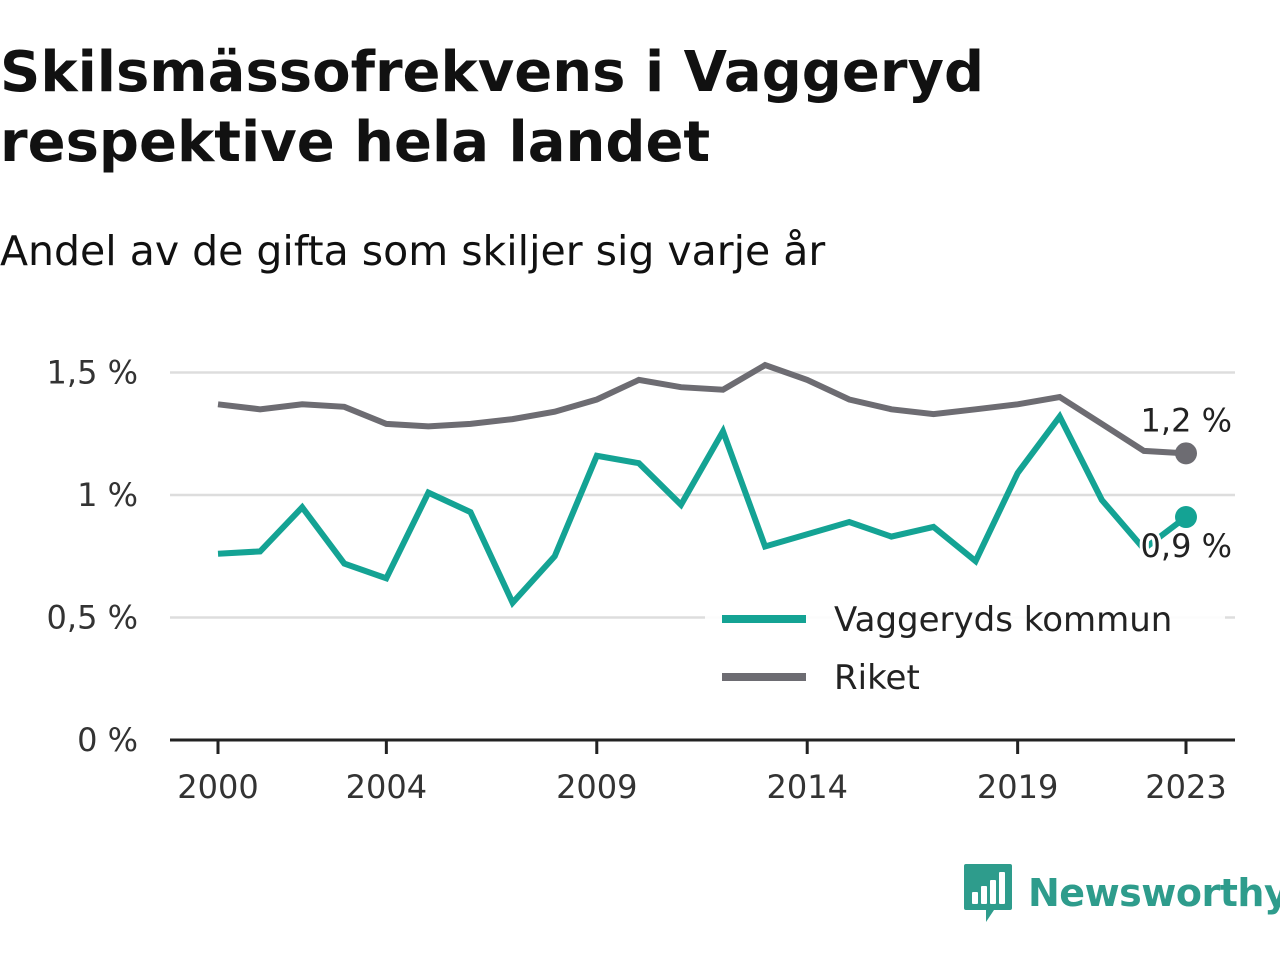  Describe the element at coordinates (107, 495) in the screenshot. I see `y-tick-label: 1 %` at that location.